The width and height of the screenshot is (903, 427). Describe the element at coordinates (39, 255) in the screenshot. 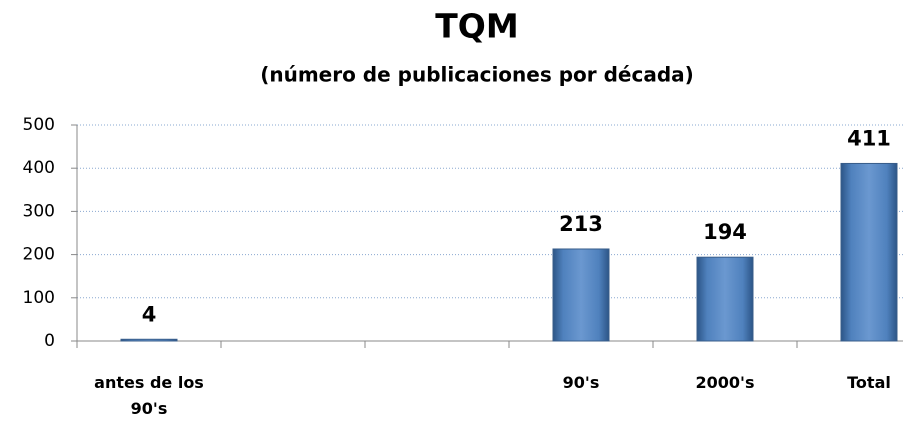

I see `y-tick-label: 200` at that location.